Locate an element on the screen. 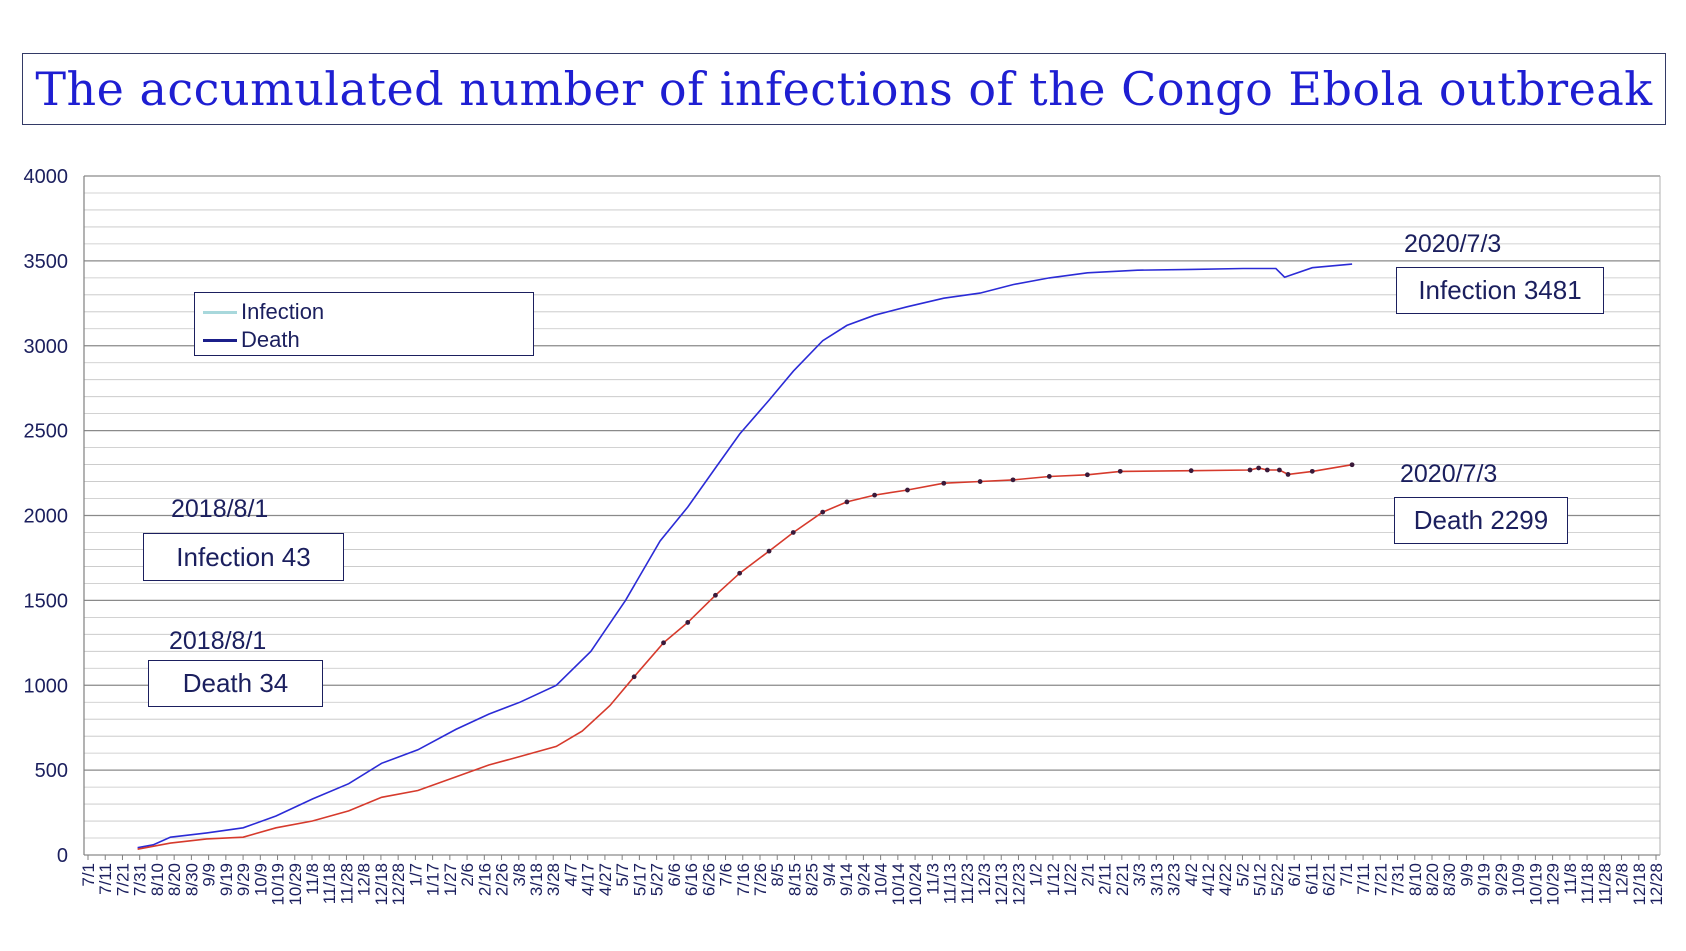  x-tick-label: 7/16 is located at coordinates (743, 879).